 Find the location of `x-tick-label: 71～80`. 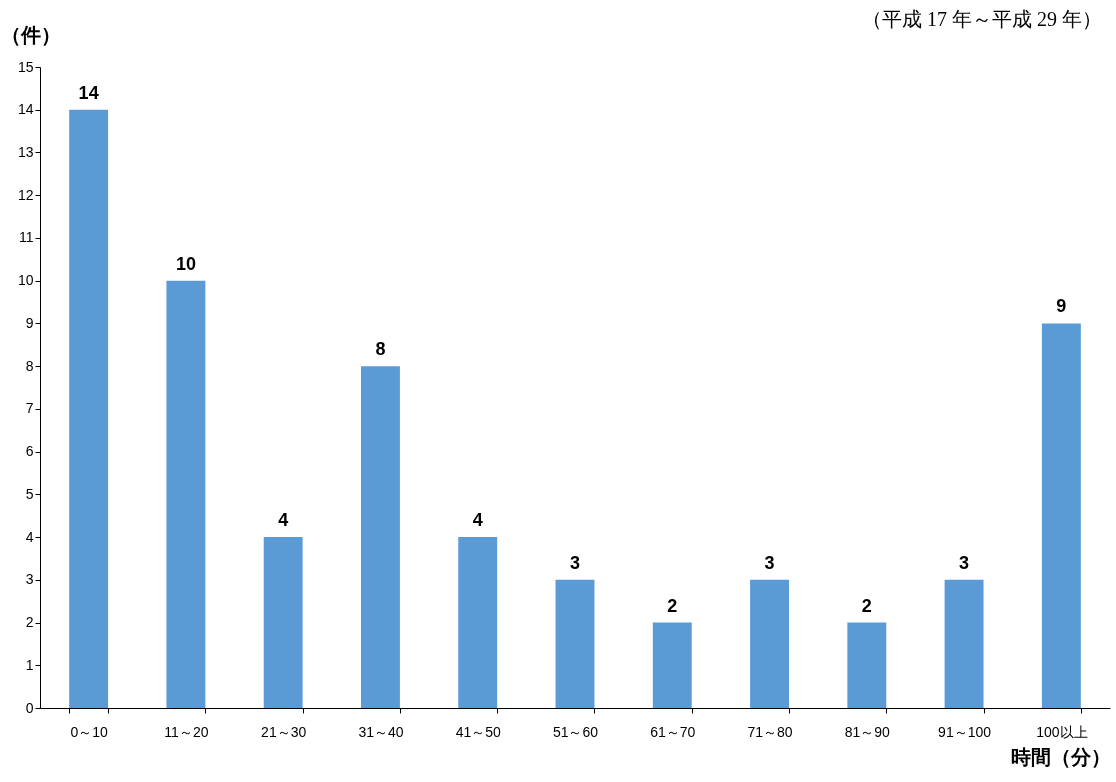

x-tick-label: 71～80 is located at coordinates (770, 731).